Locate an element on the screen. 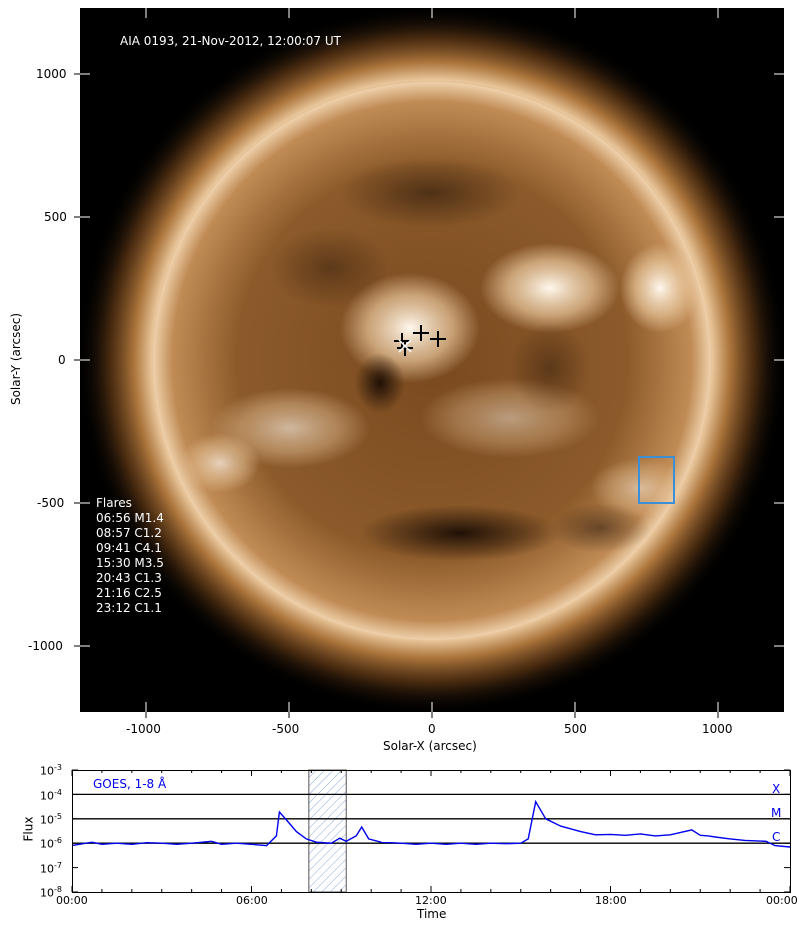 This screenshot has height=939, width=799. goes-x-axis-title: Time is located at coordinates (432, 914).